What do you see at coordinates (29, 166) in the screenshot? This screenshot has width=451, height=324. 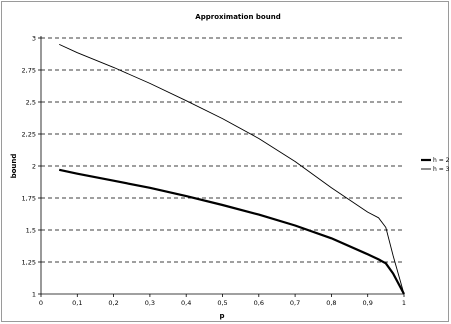 I see `y-tick-labels: 1 1,25 1,5 1,75 2 2,25 2,5 2,75 3` at bounding box center [29, 166].